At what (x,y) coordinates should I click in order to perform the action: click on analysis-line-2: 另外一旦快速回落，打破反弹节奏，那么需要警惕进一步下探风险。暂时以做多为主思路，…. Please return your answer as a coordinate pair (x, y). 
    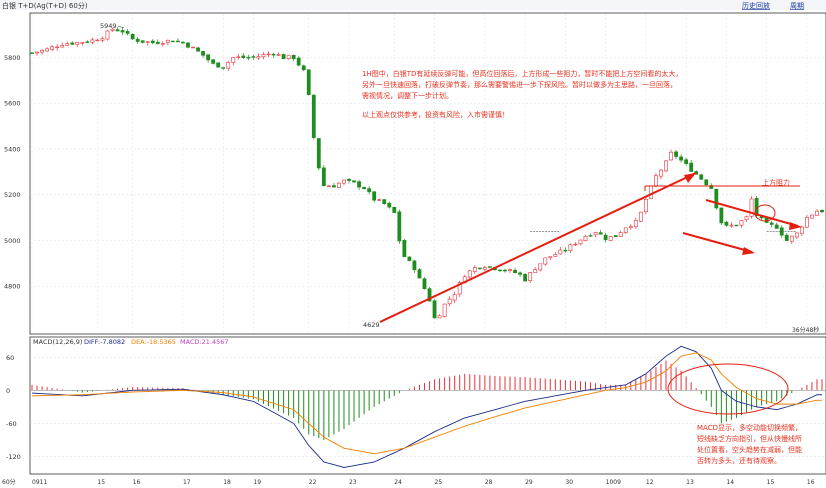
    Looking at the image, I should click on (519, 84).